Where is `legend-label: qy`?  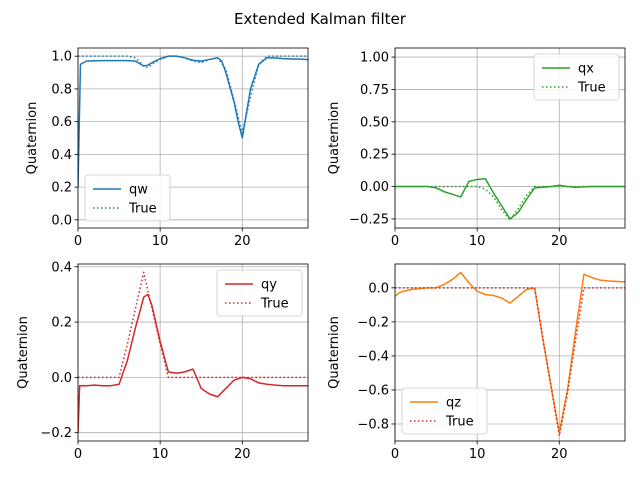
legend-label: qy is located at coordinates (269, 285).